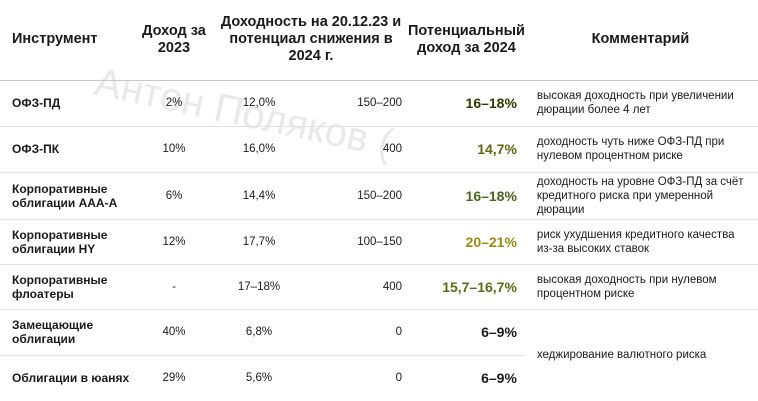 The height and width of the screenshot is (401, 758). Describe the element at coordinates (621, 355) in the screenshot. I see `comment: хеджирование валютного риска` at that location.